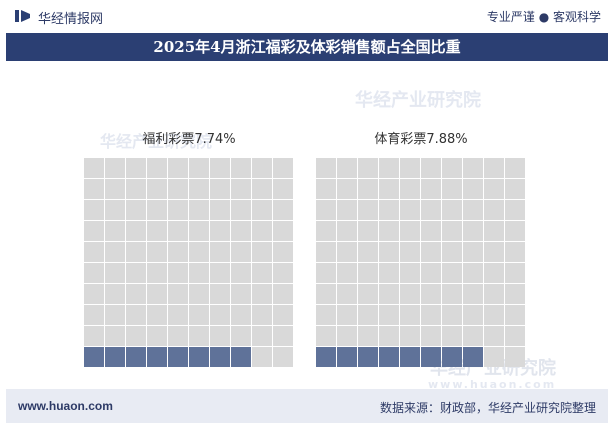 The width and height of the screenshot is (615, 427). What do you see at coordinates (487, 408) in the screenshot?
I see `data-source: 数据来源：财政部，华经产业研究院整理` at bounding box center [487, 408].